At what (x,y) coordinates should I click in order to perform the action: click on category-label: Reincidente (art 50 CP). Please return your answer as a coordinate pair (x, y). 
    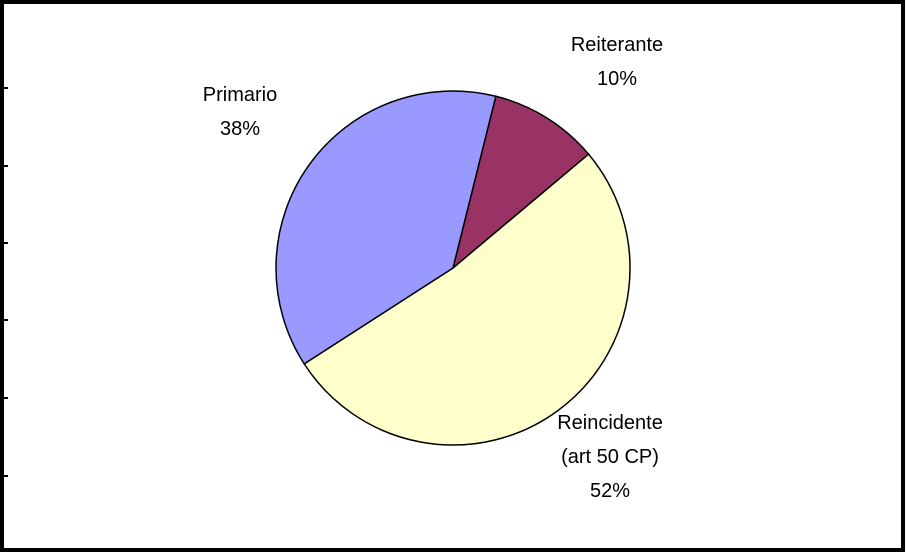
    Looking at the image, I should click on (610, 440).